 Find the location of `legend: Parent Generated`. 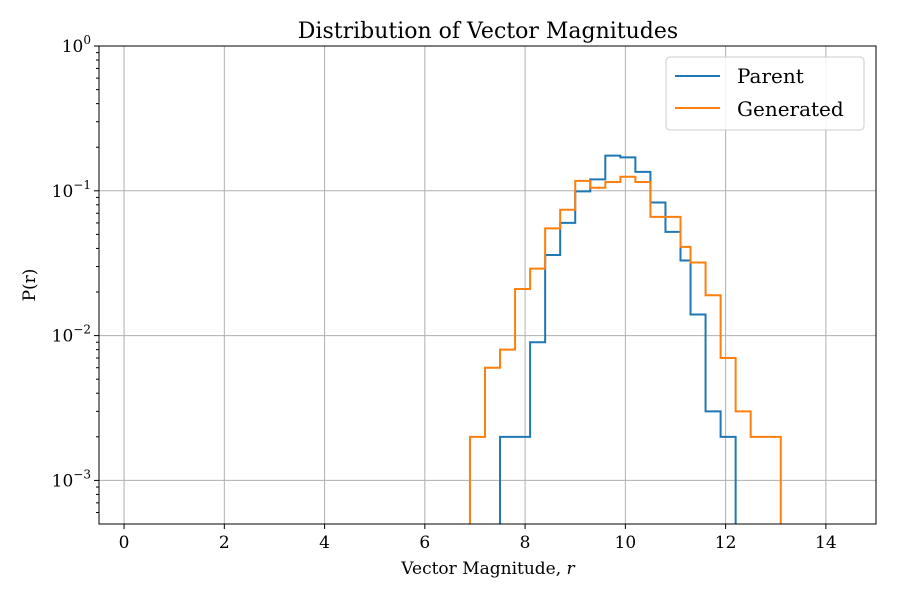

legend: Parent Generated is located at coordinates (765, 93).